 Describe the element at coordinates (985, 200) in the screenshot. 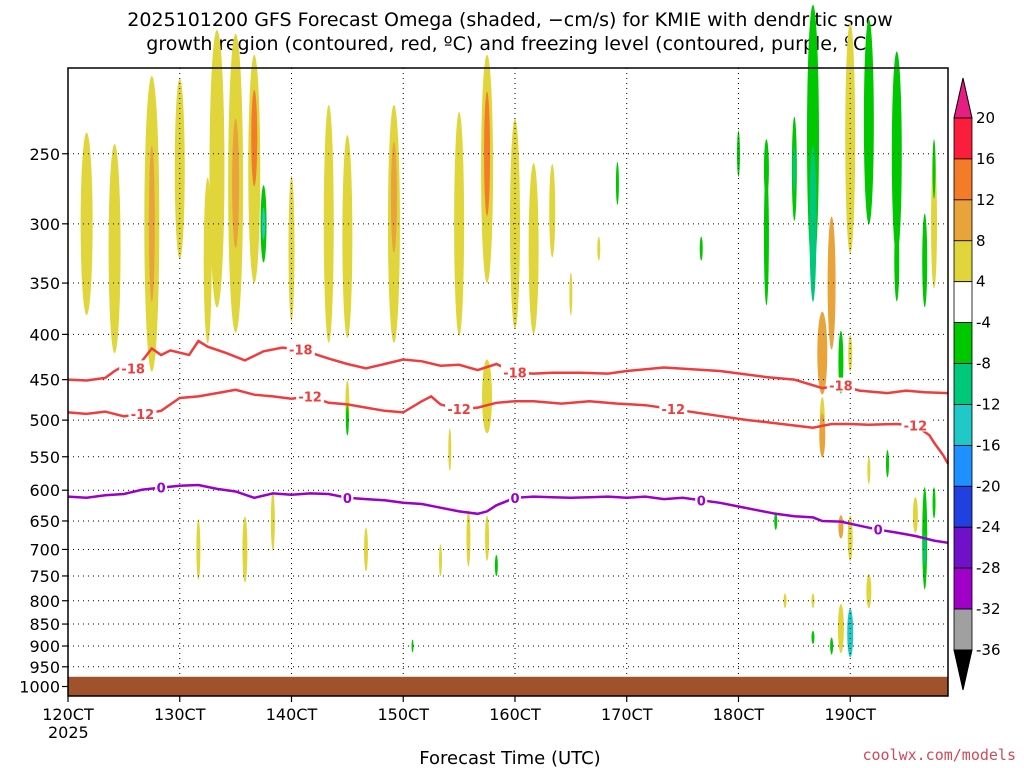

I see `colorbar-label: 12` at that location.